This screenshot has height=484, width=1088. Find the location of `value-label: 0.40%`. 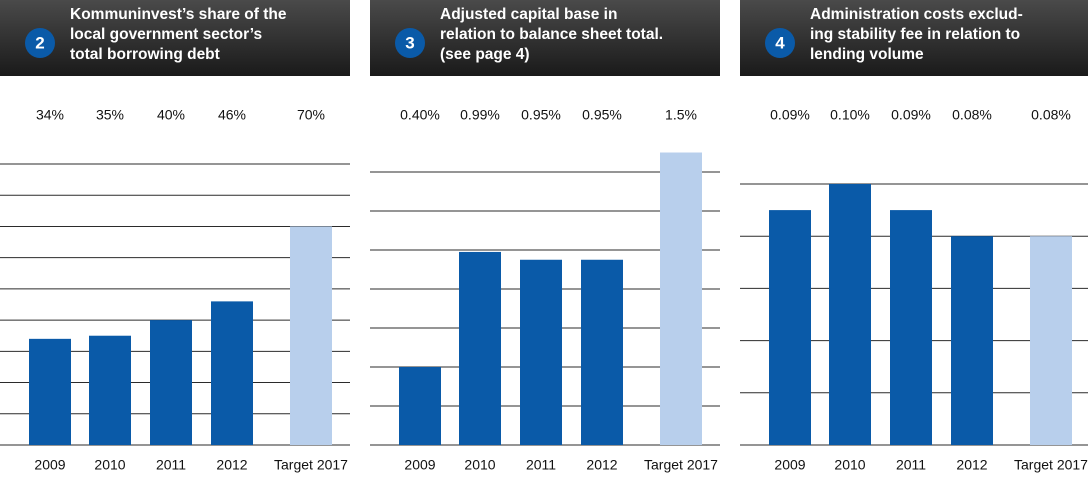

value-label: 0.40% is located at coordinates (420, 115).